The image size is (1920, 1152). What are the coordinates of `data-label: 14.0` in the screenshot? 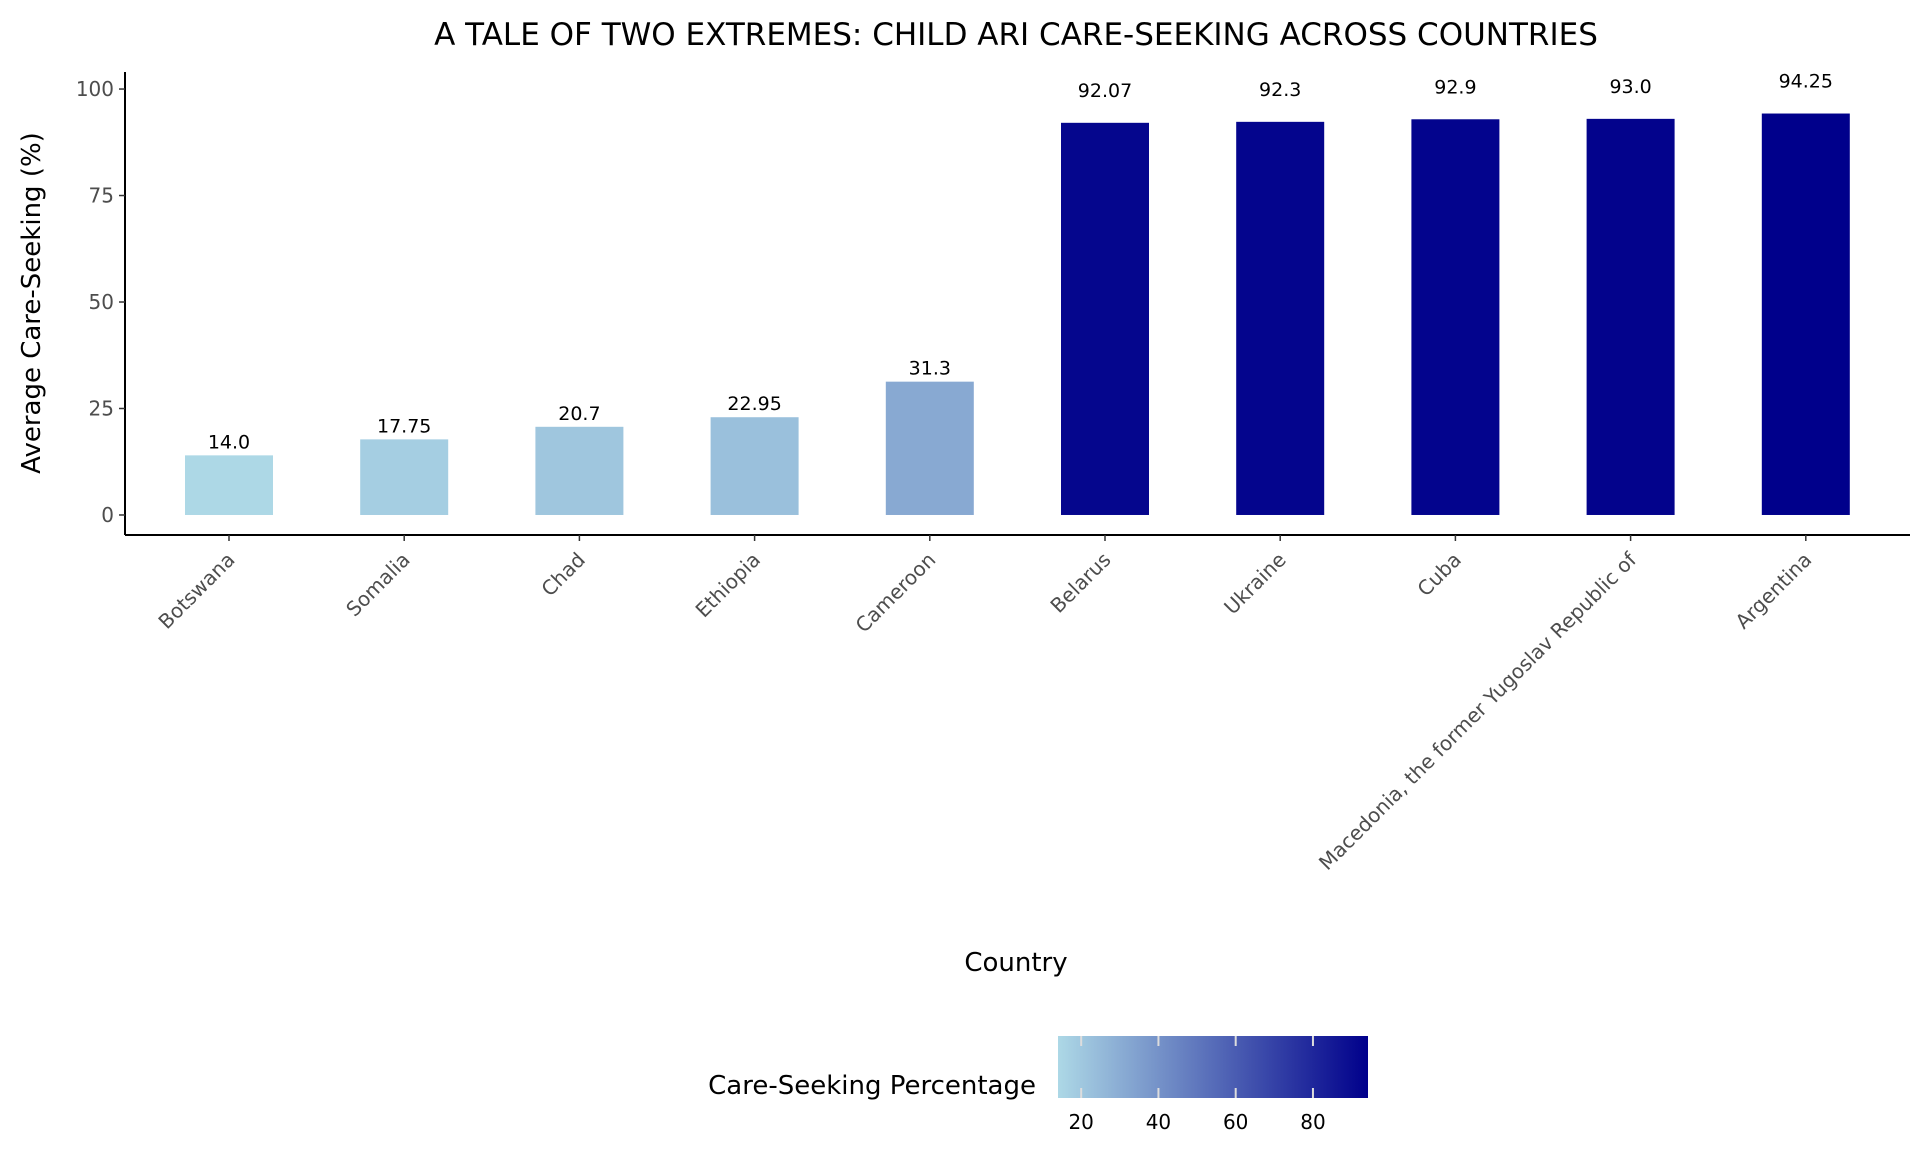 It's located at (229, 442).